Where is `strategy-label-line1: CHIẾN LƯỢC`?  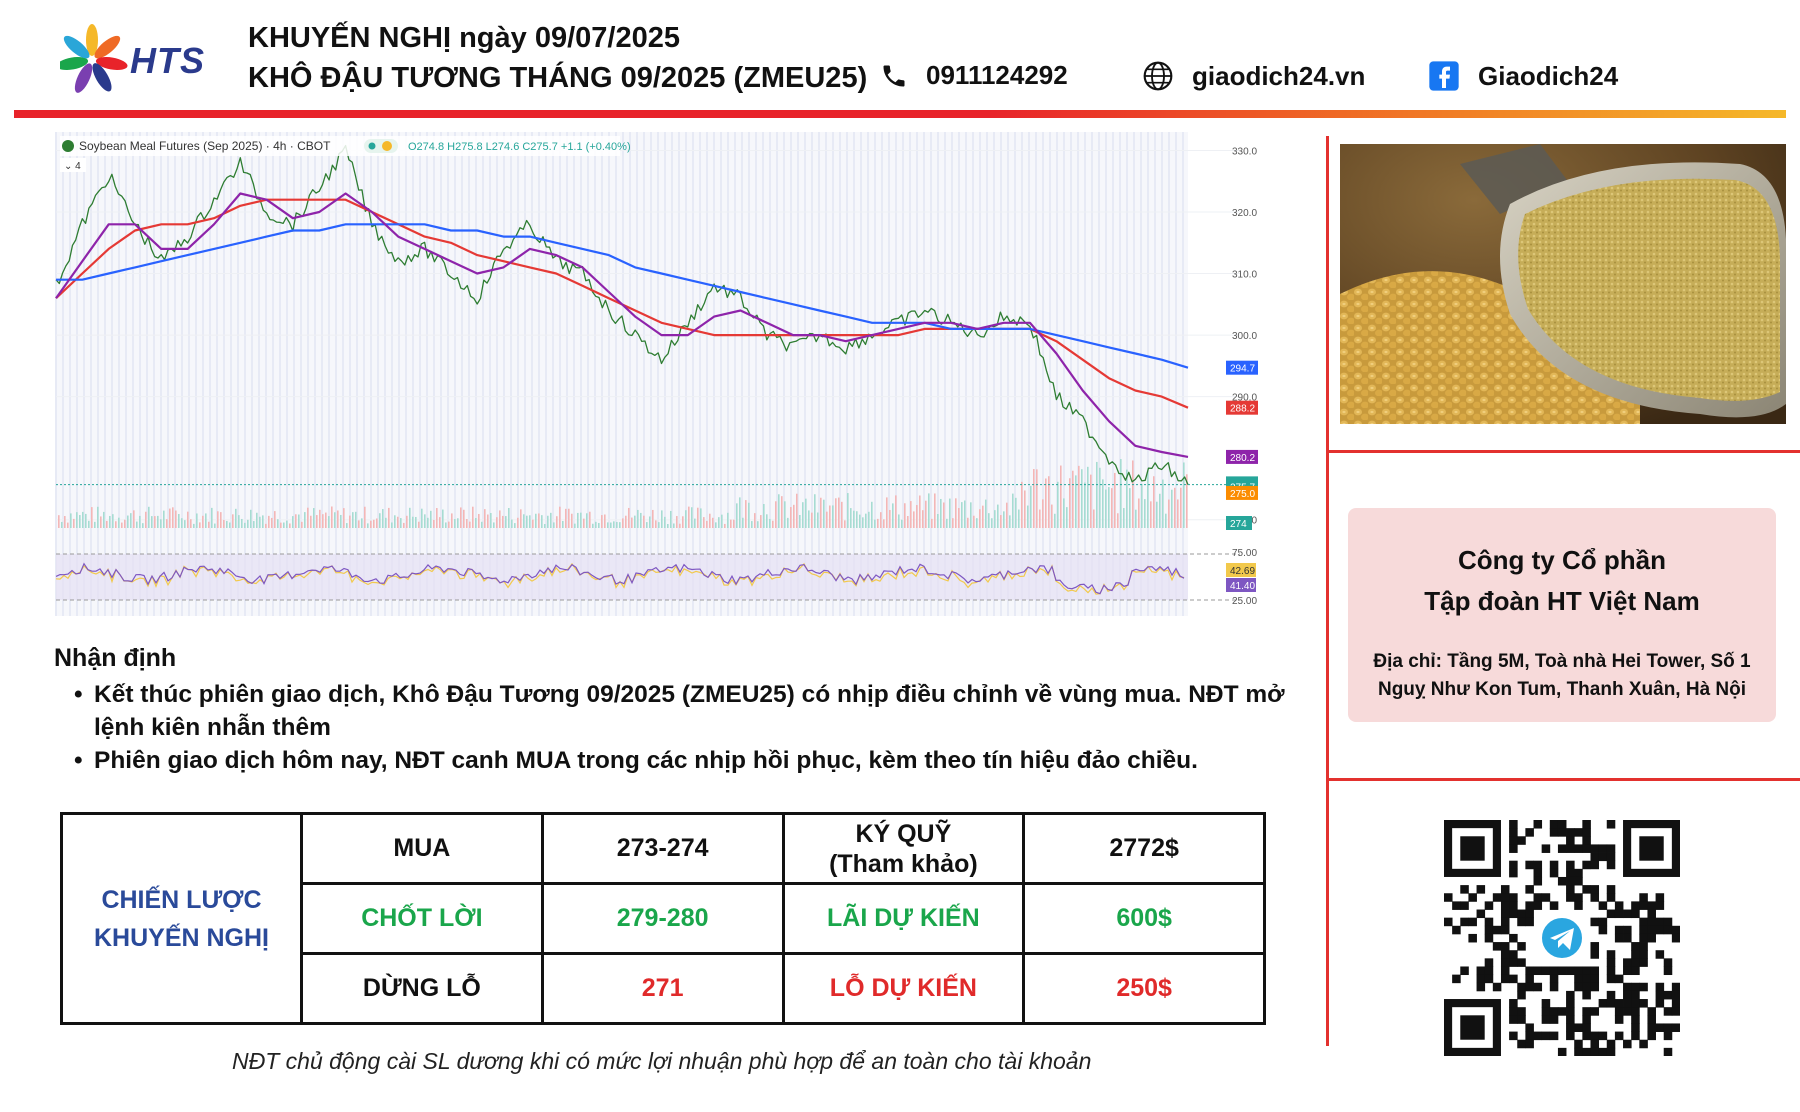
strategy-label-line1: CHIẾN LƯỢC is located at coordinates (181, 899).